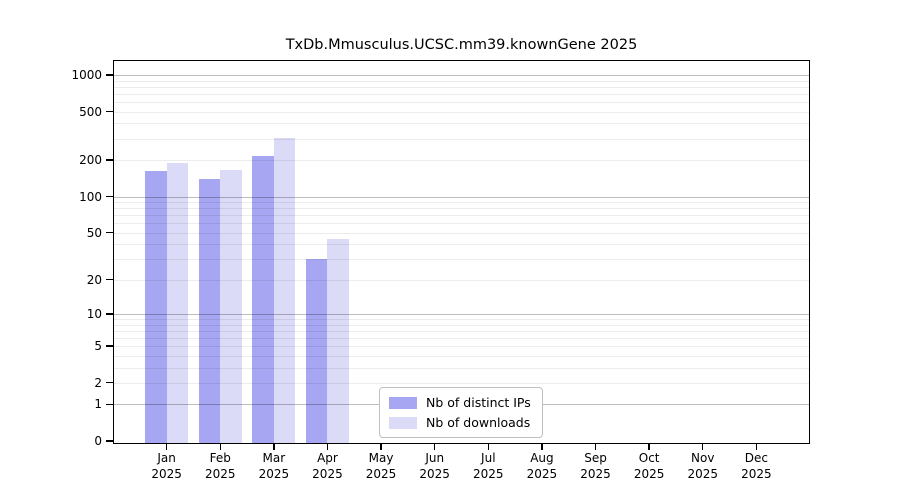 This screenshot has width=900, height=500. I want to click on x-tick-label: Feb 2025, so click(220, 466).